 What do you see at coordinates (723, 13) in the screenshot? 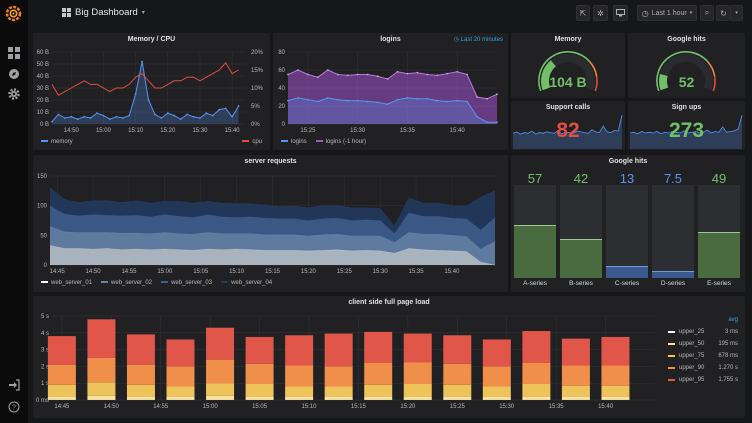
I see `refresh-button: ↻` at bounding box center [723, 13].